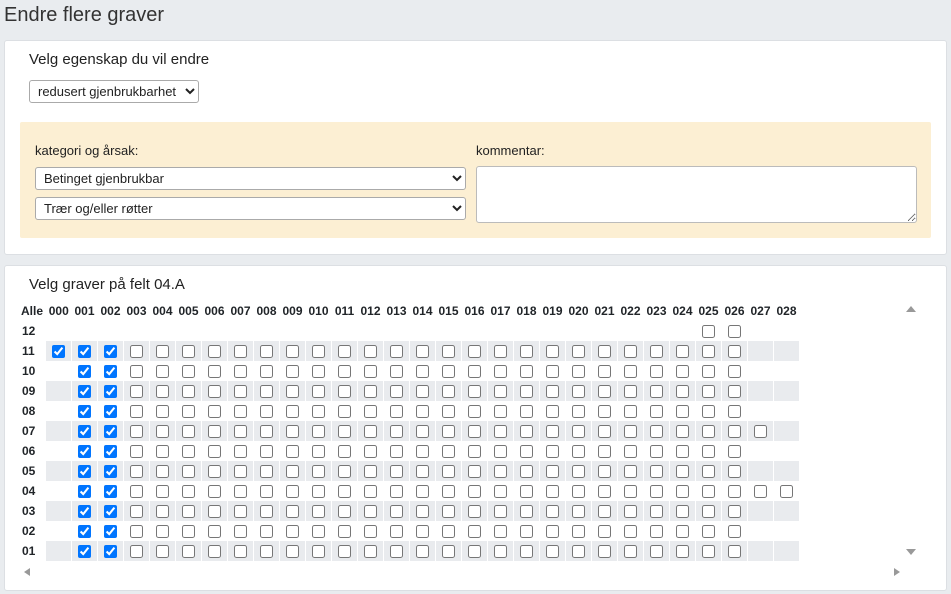 The width and height of the screenshot is (951, 594). I want to click on row-header: 11, so click(28, 351).